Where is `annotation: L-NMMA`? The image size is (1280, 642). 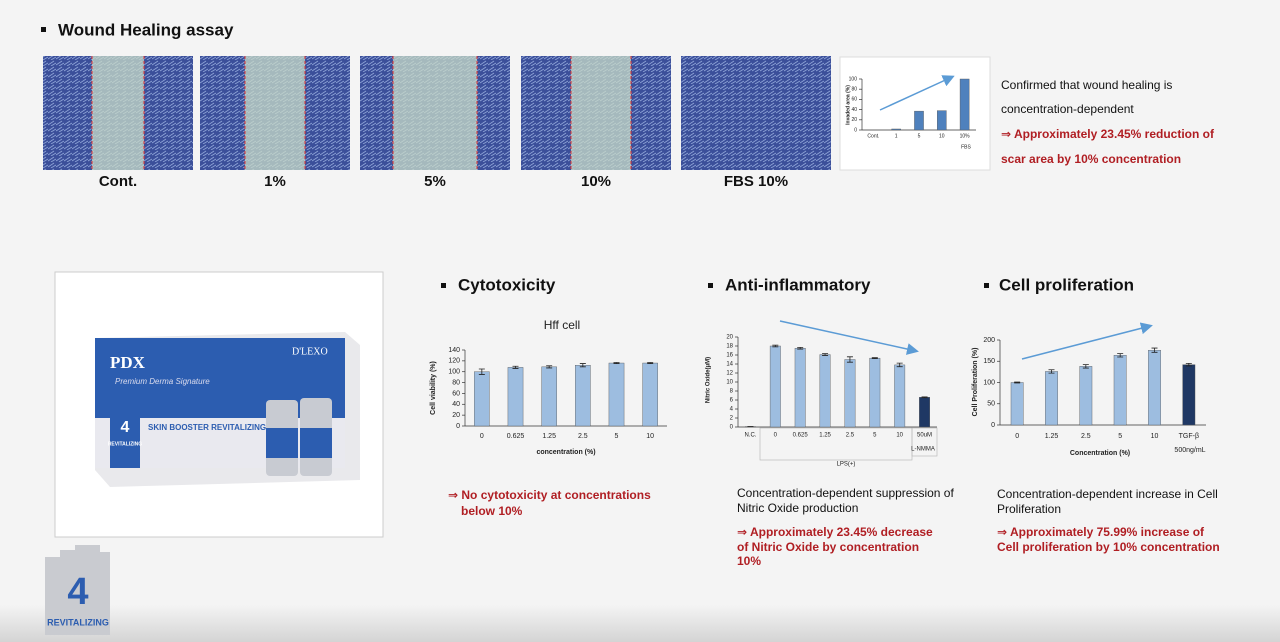
annotation: L-NMMA is located at coordinates (923, 450).